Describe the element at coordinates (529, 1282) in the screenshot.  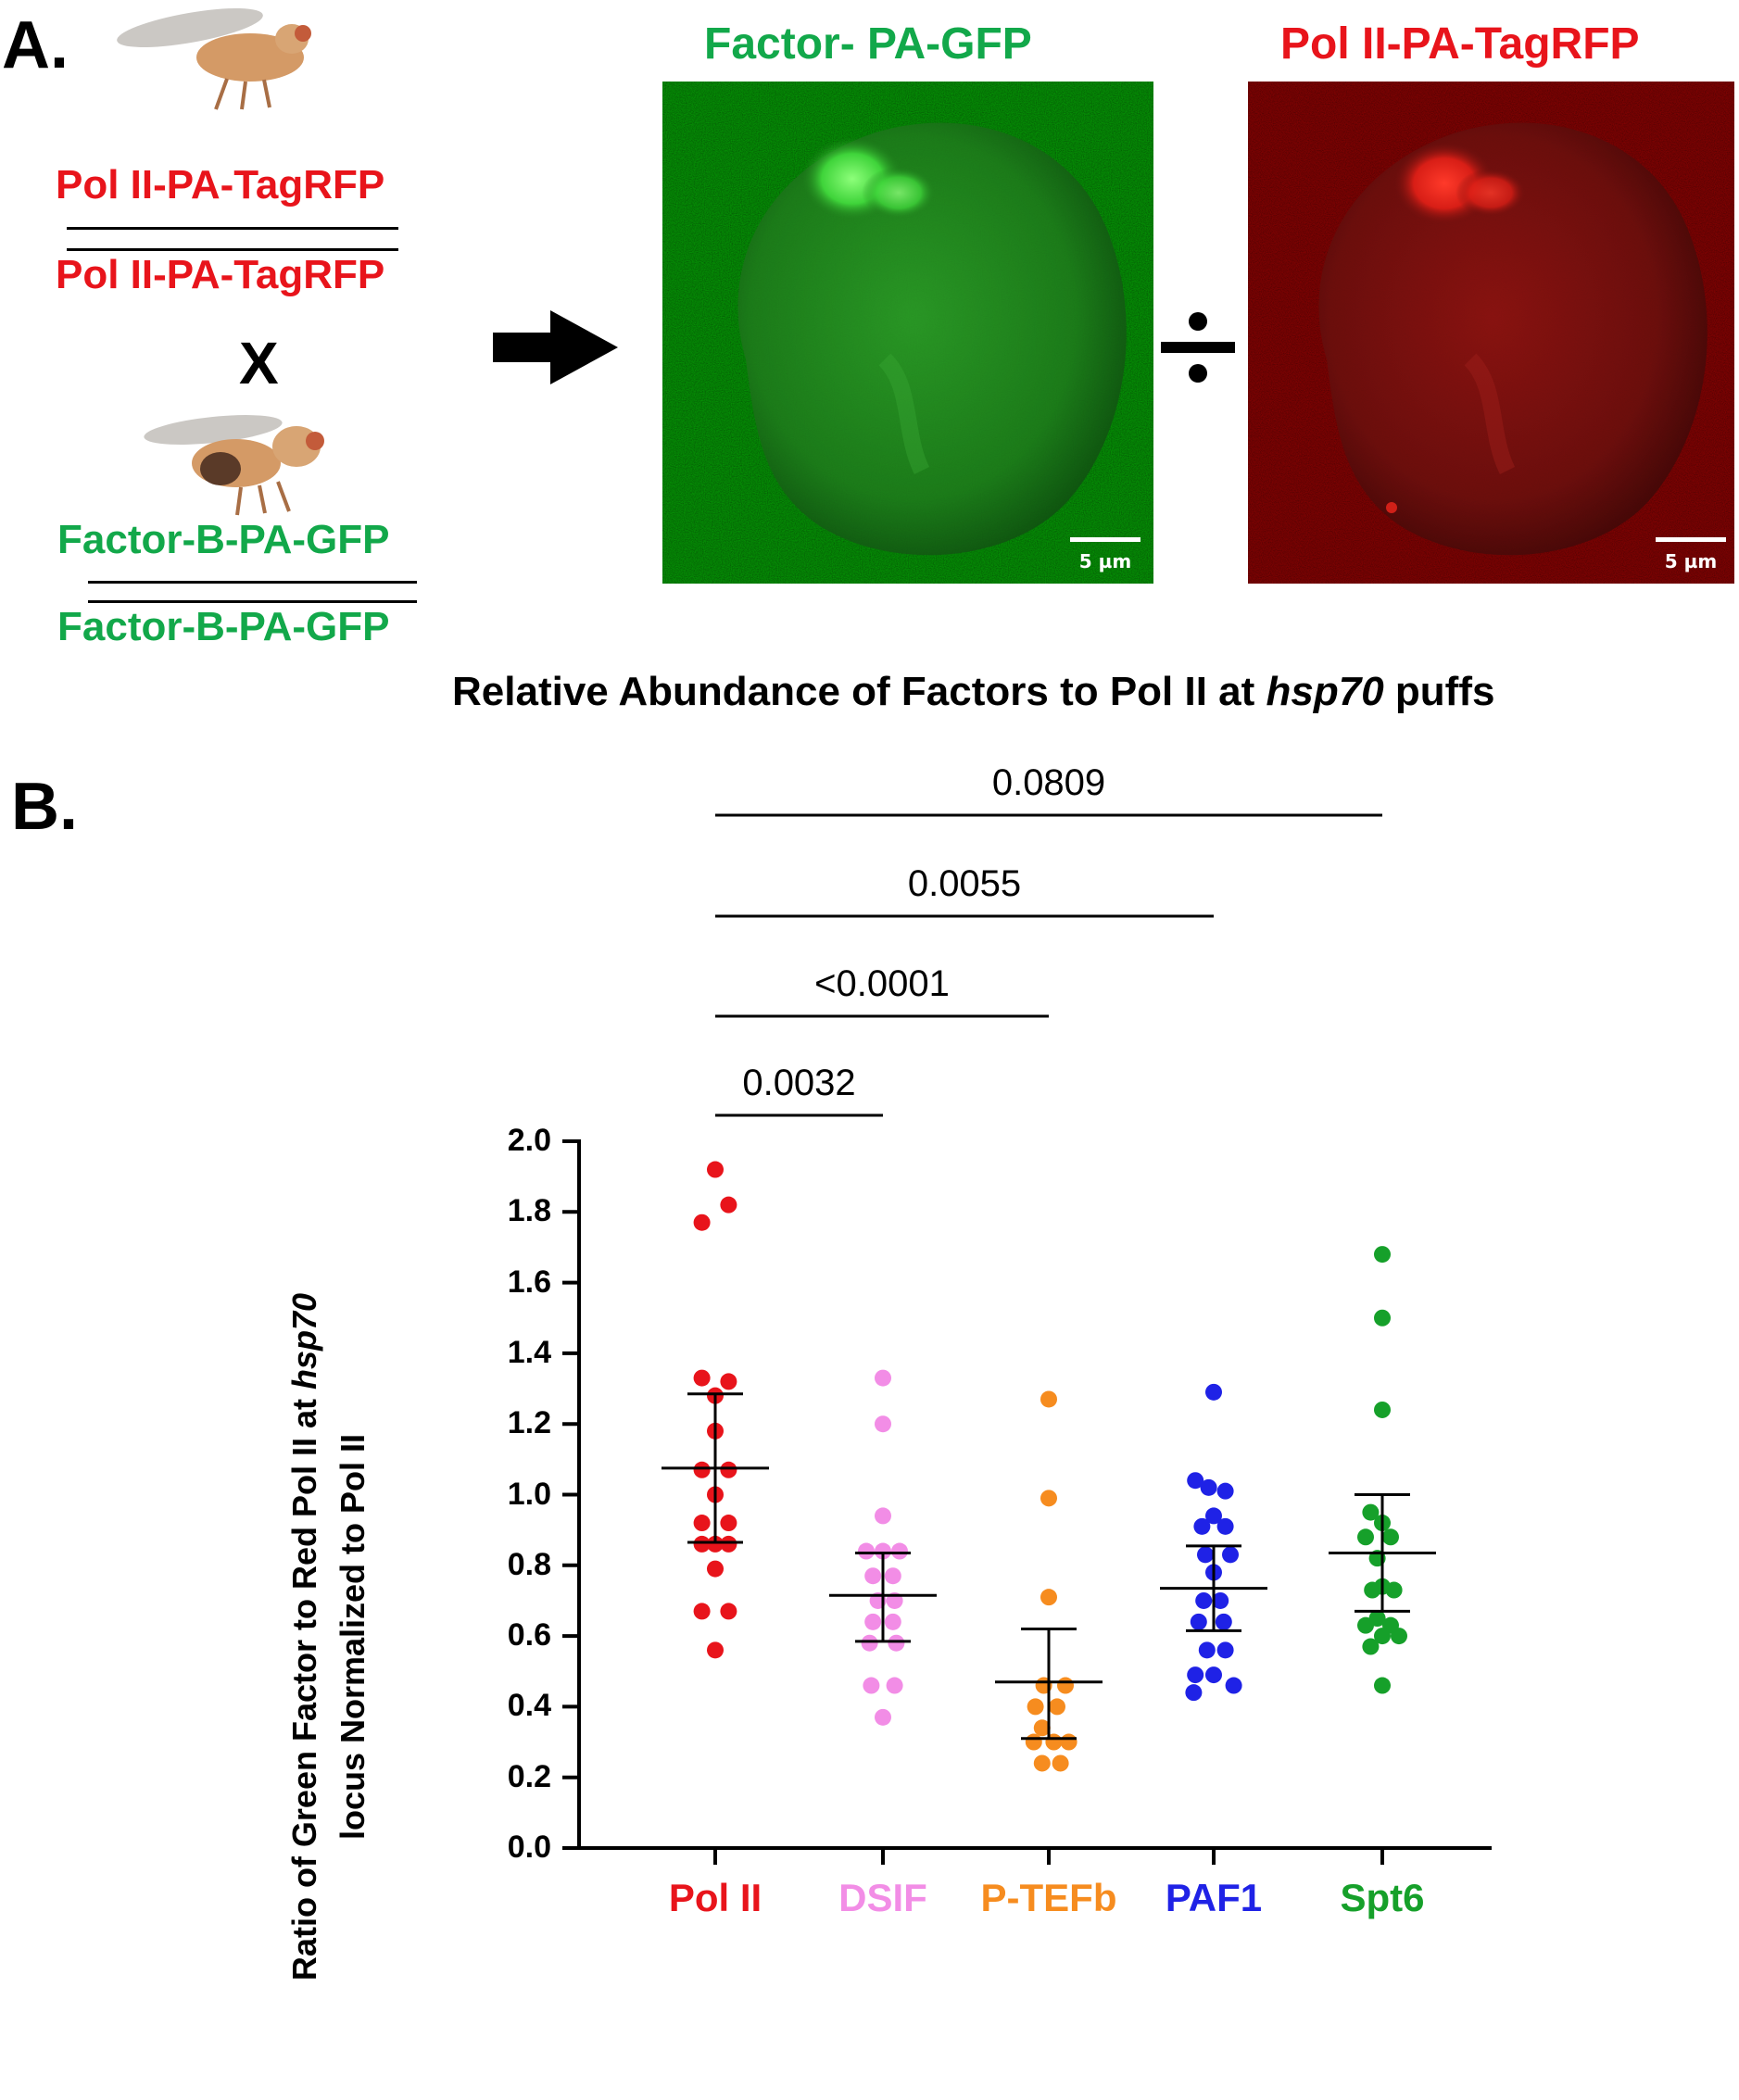
I see `y-tick-label: 1.6` at that location.